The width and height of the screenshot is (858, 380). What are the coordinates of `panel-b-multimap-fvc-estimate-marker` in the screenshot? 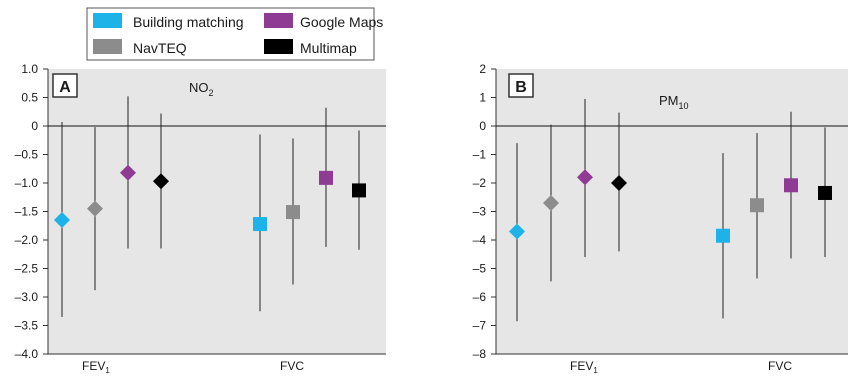 It's located at (825, 192).